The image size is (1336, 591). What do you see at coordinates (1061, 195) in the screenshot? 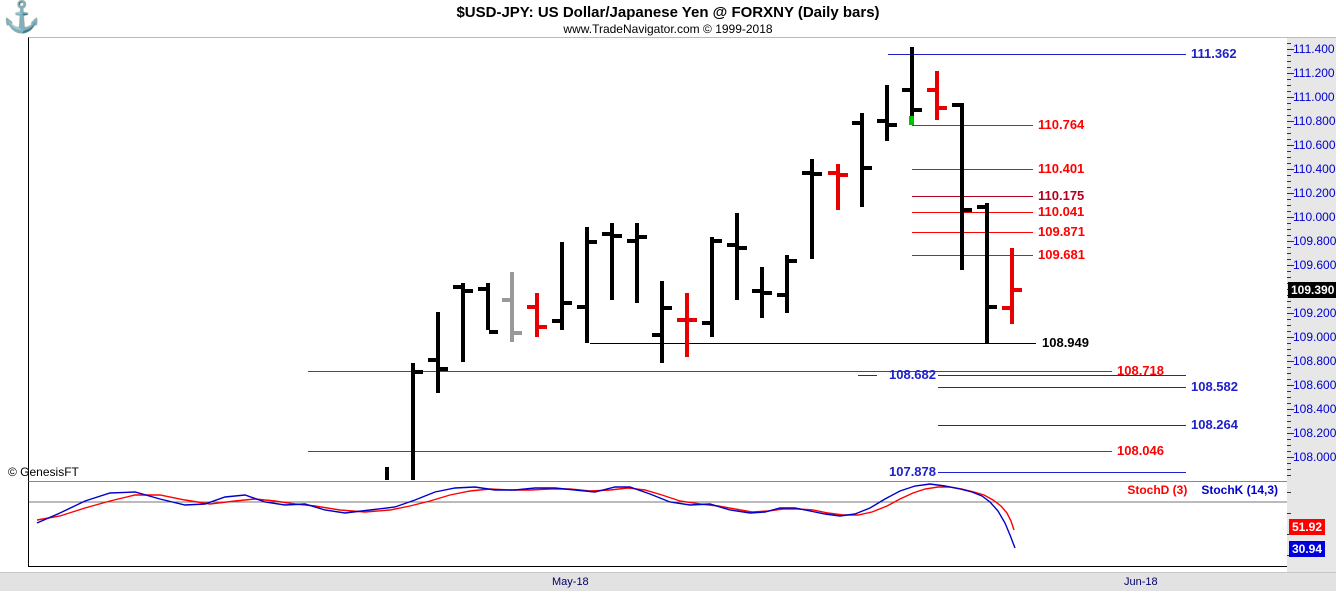
I see `price-level-label: 110.175` at bounding box center [1061, 195].